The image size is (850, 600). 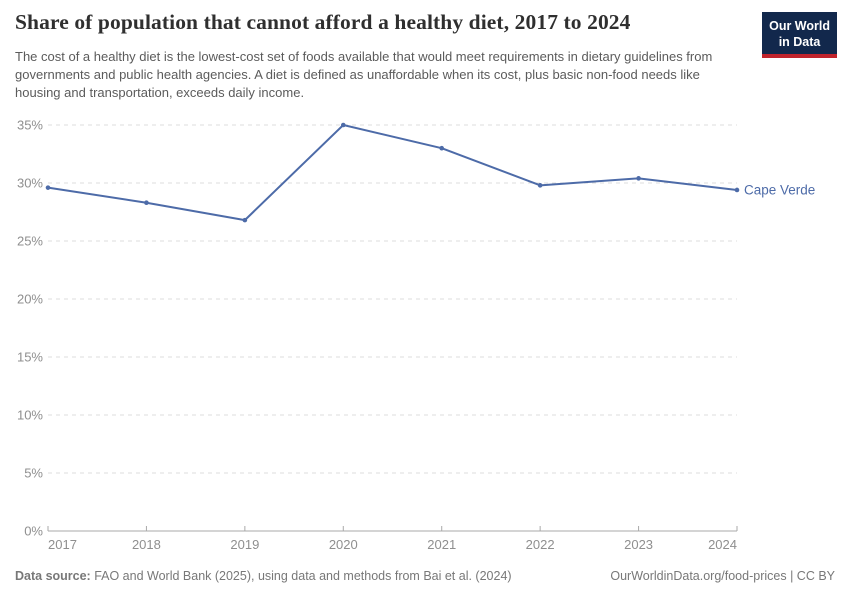 I want to click on x-axis-label: 2020, so click(x=343, y=544).